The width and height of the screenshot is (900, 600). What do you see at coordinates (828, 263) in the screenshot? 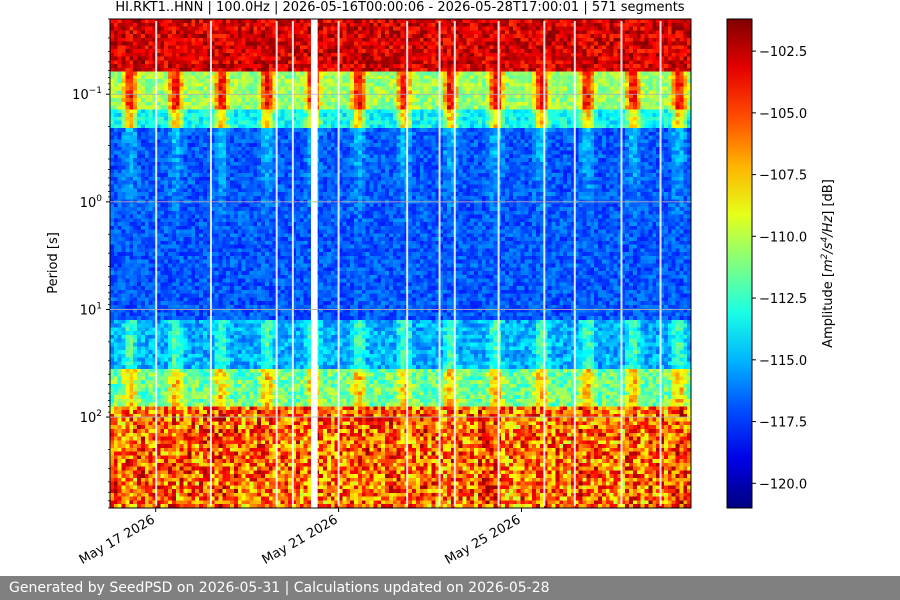
I see `colorbar-label: Amplitude [m2/s4/Hz] [dB]` at bounding box center [828, 263].